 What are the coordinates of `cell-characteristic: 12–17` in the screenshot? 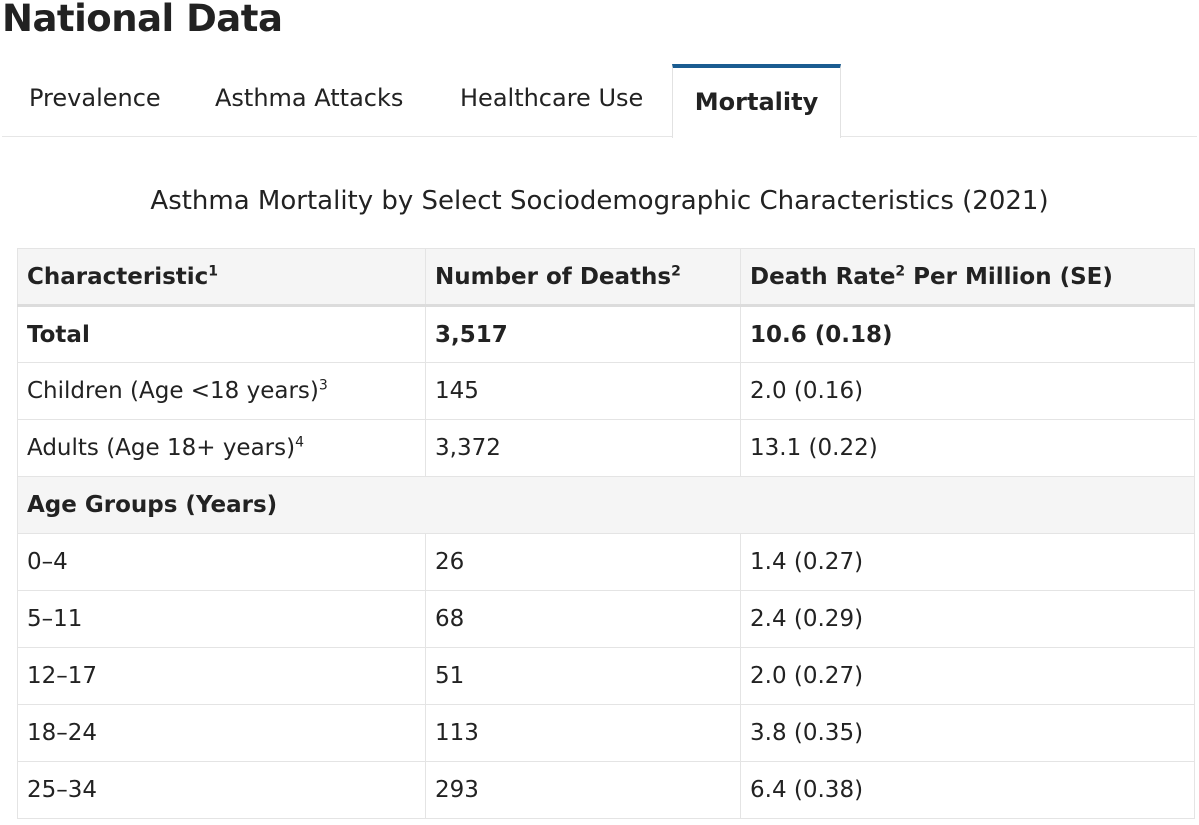 It's located at (221, 676).